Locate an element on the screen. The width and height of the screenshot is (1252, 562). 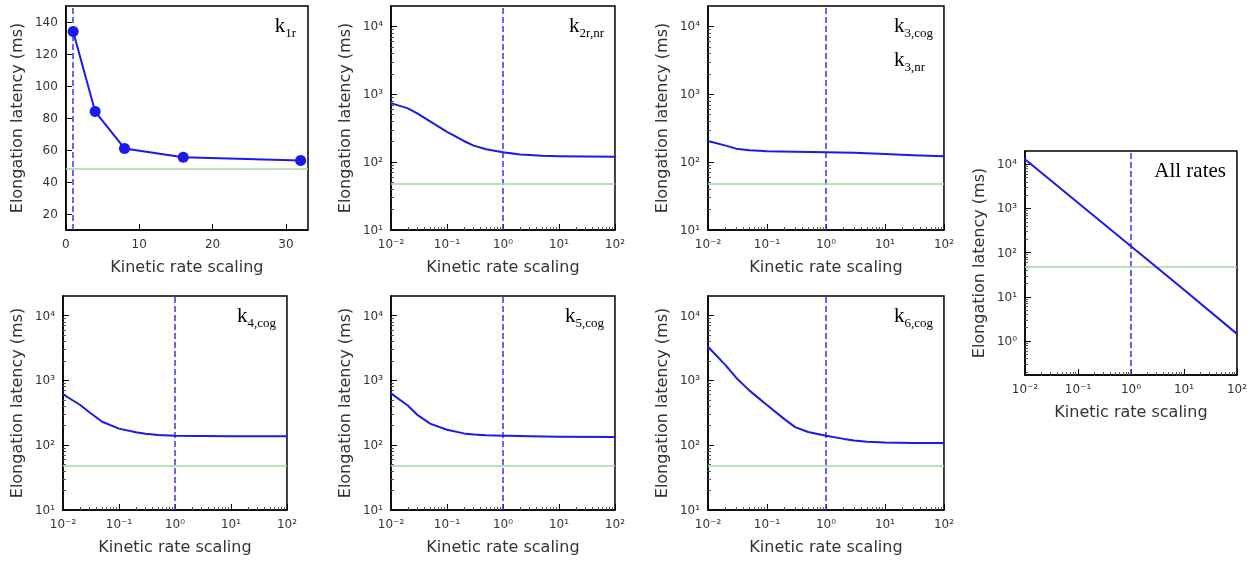
y-tick-label: 20 is located at coordinates (50, 214).